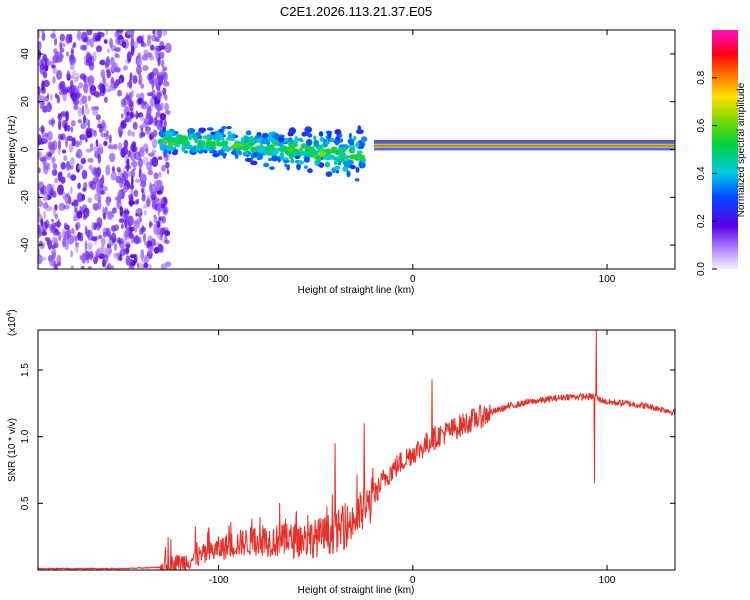 This screenshot has height=600, width=750. I want to click on x-tick-label: 100, so click(607, 279).